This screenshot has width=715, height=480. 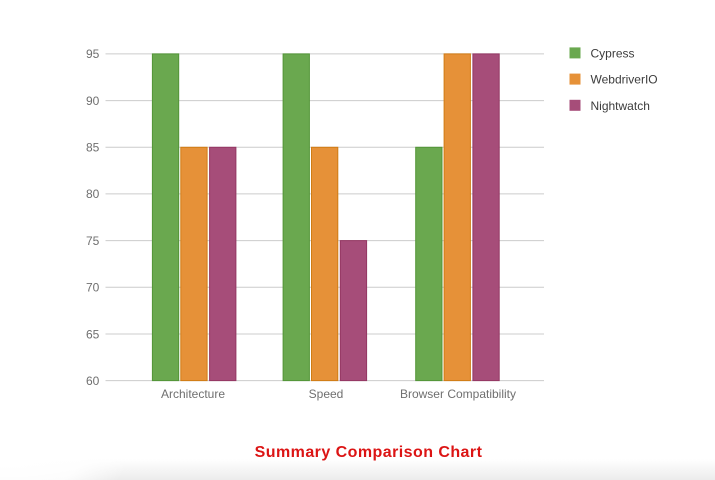 What do you see at coordinates (93, 288) in the screenshot?
I see `svg-text: 70` at bounding box center [93, 288].